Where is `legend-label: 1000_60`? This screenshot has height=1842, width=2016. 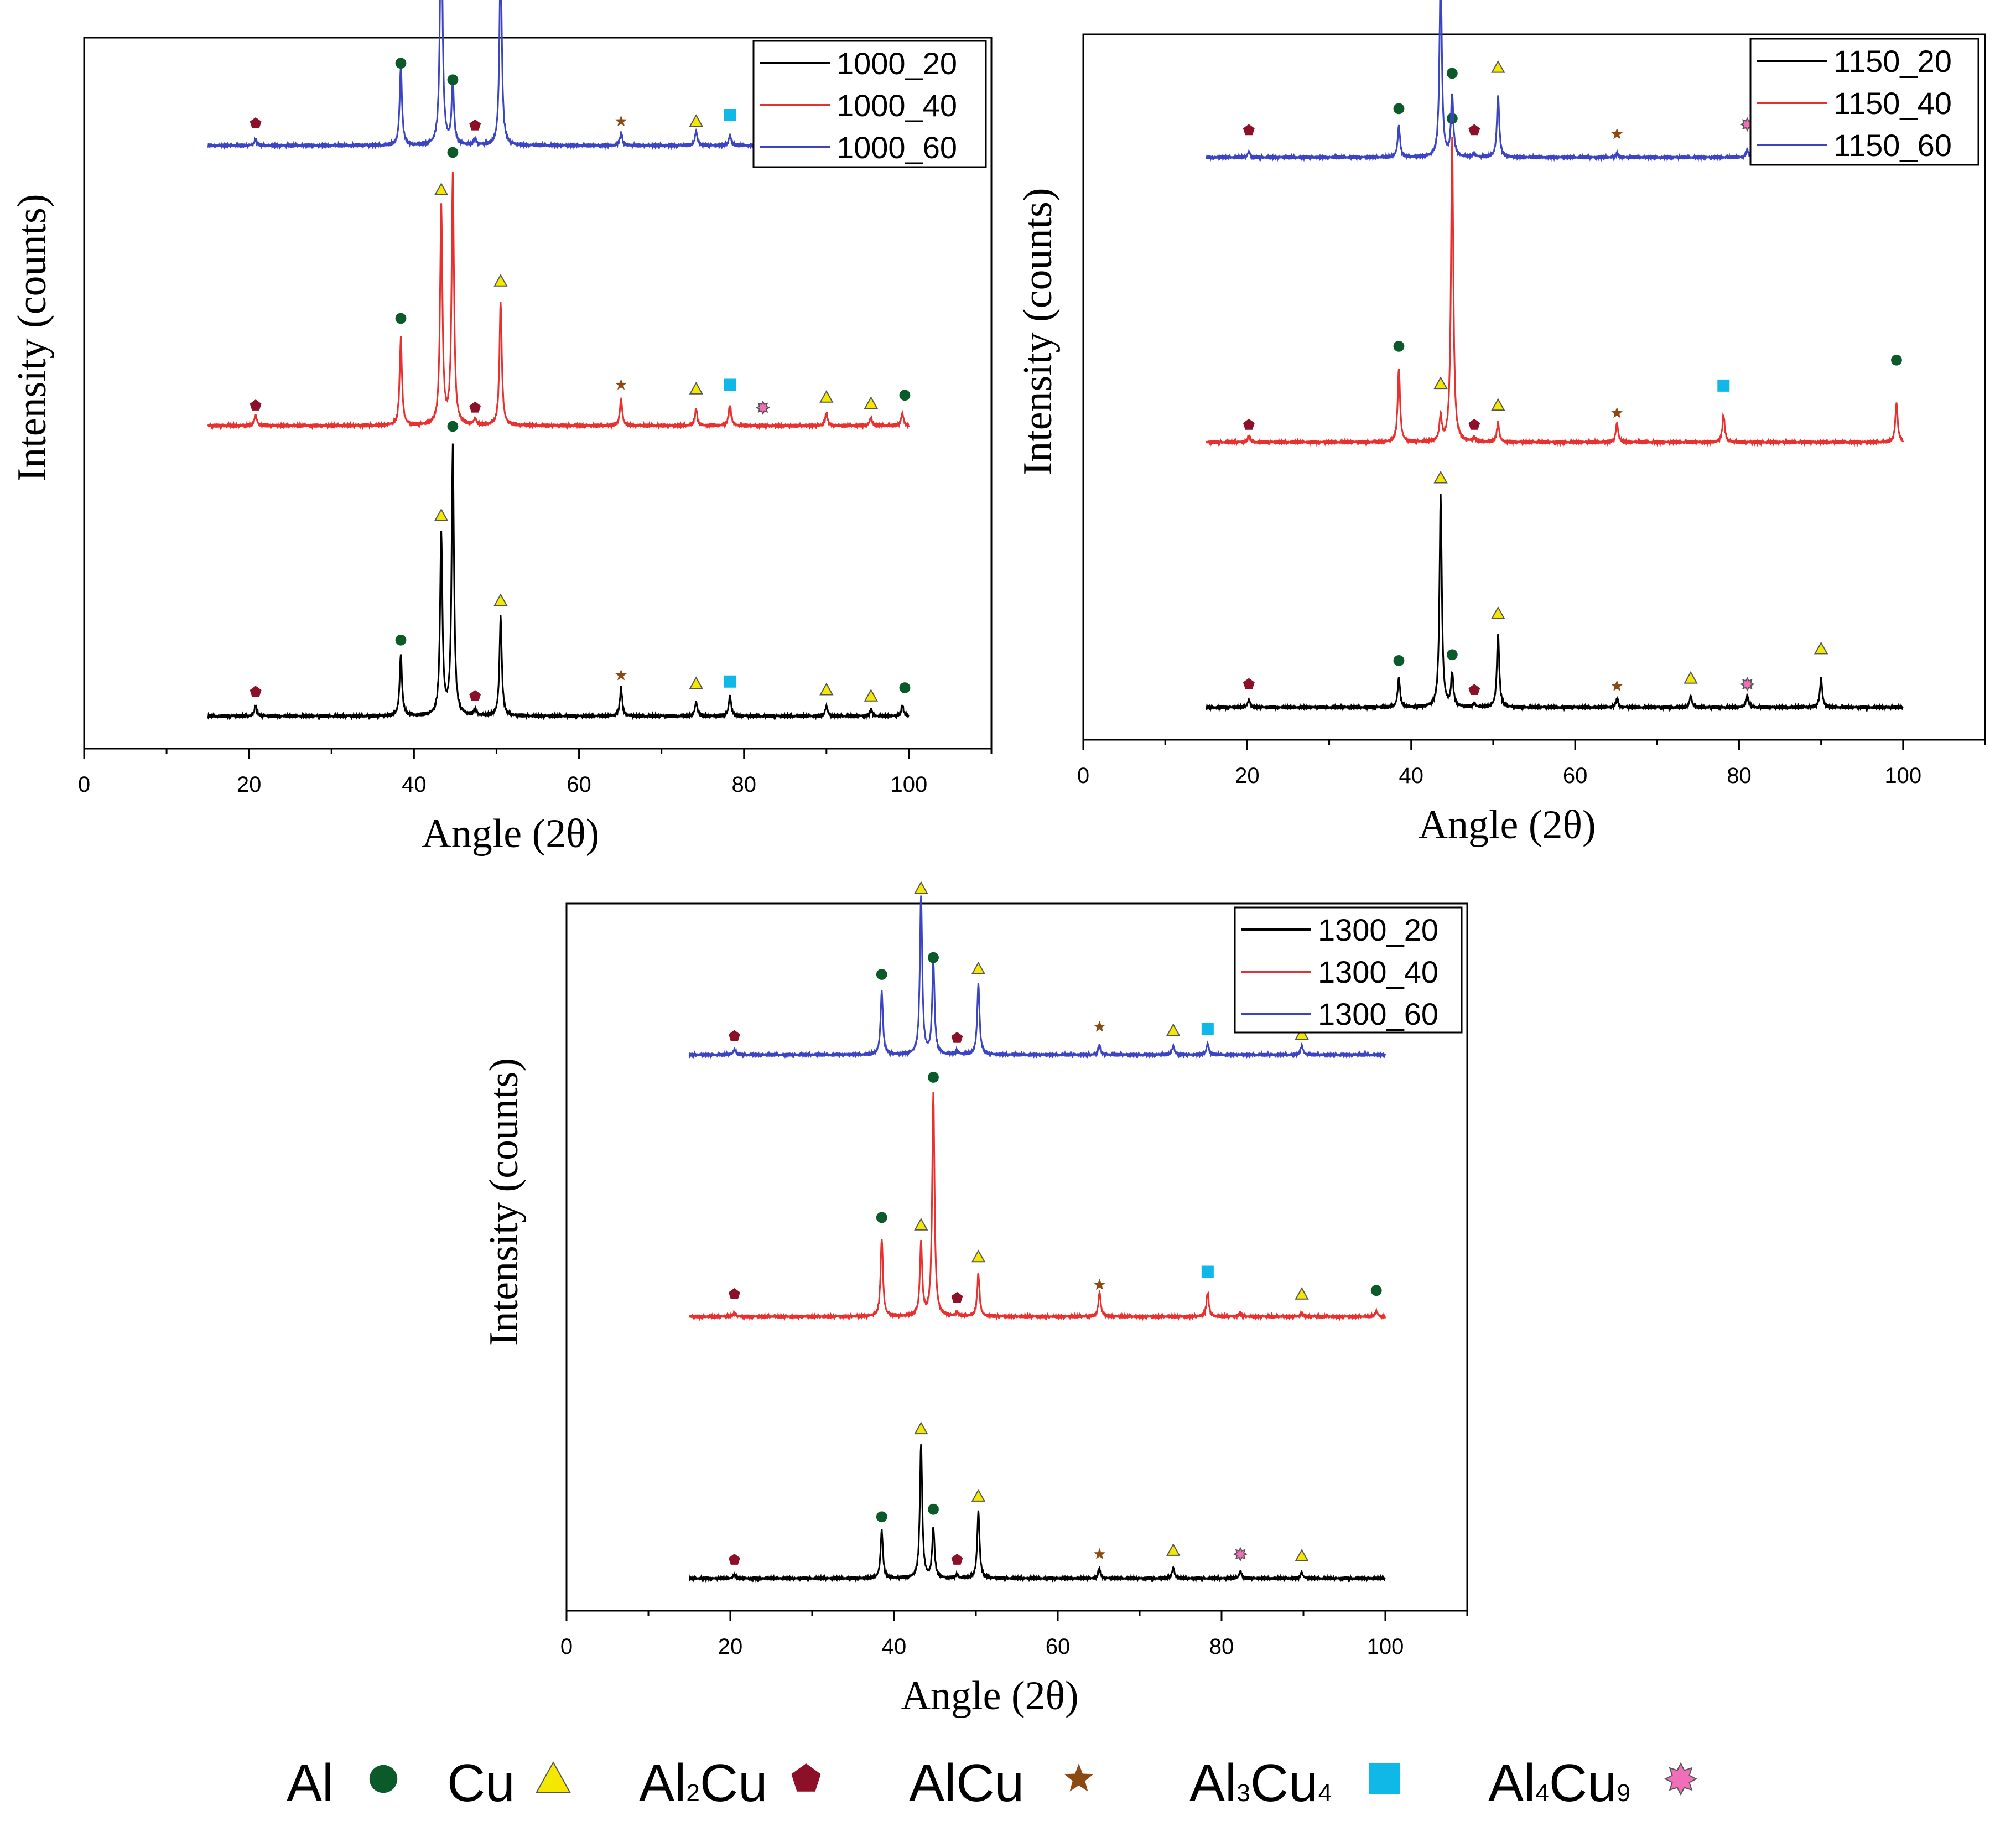 legend-label: 1000_60 is located at coordinates (896, 147).